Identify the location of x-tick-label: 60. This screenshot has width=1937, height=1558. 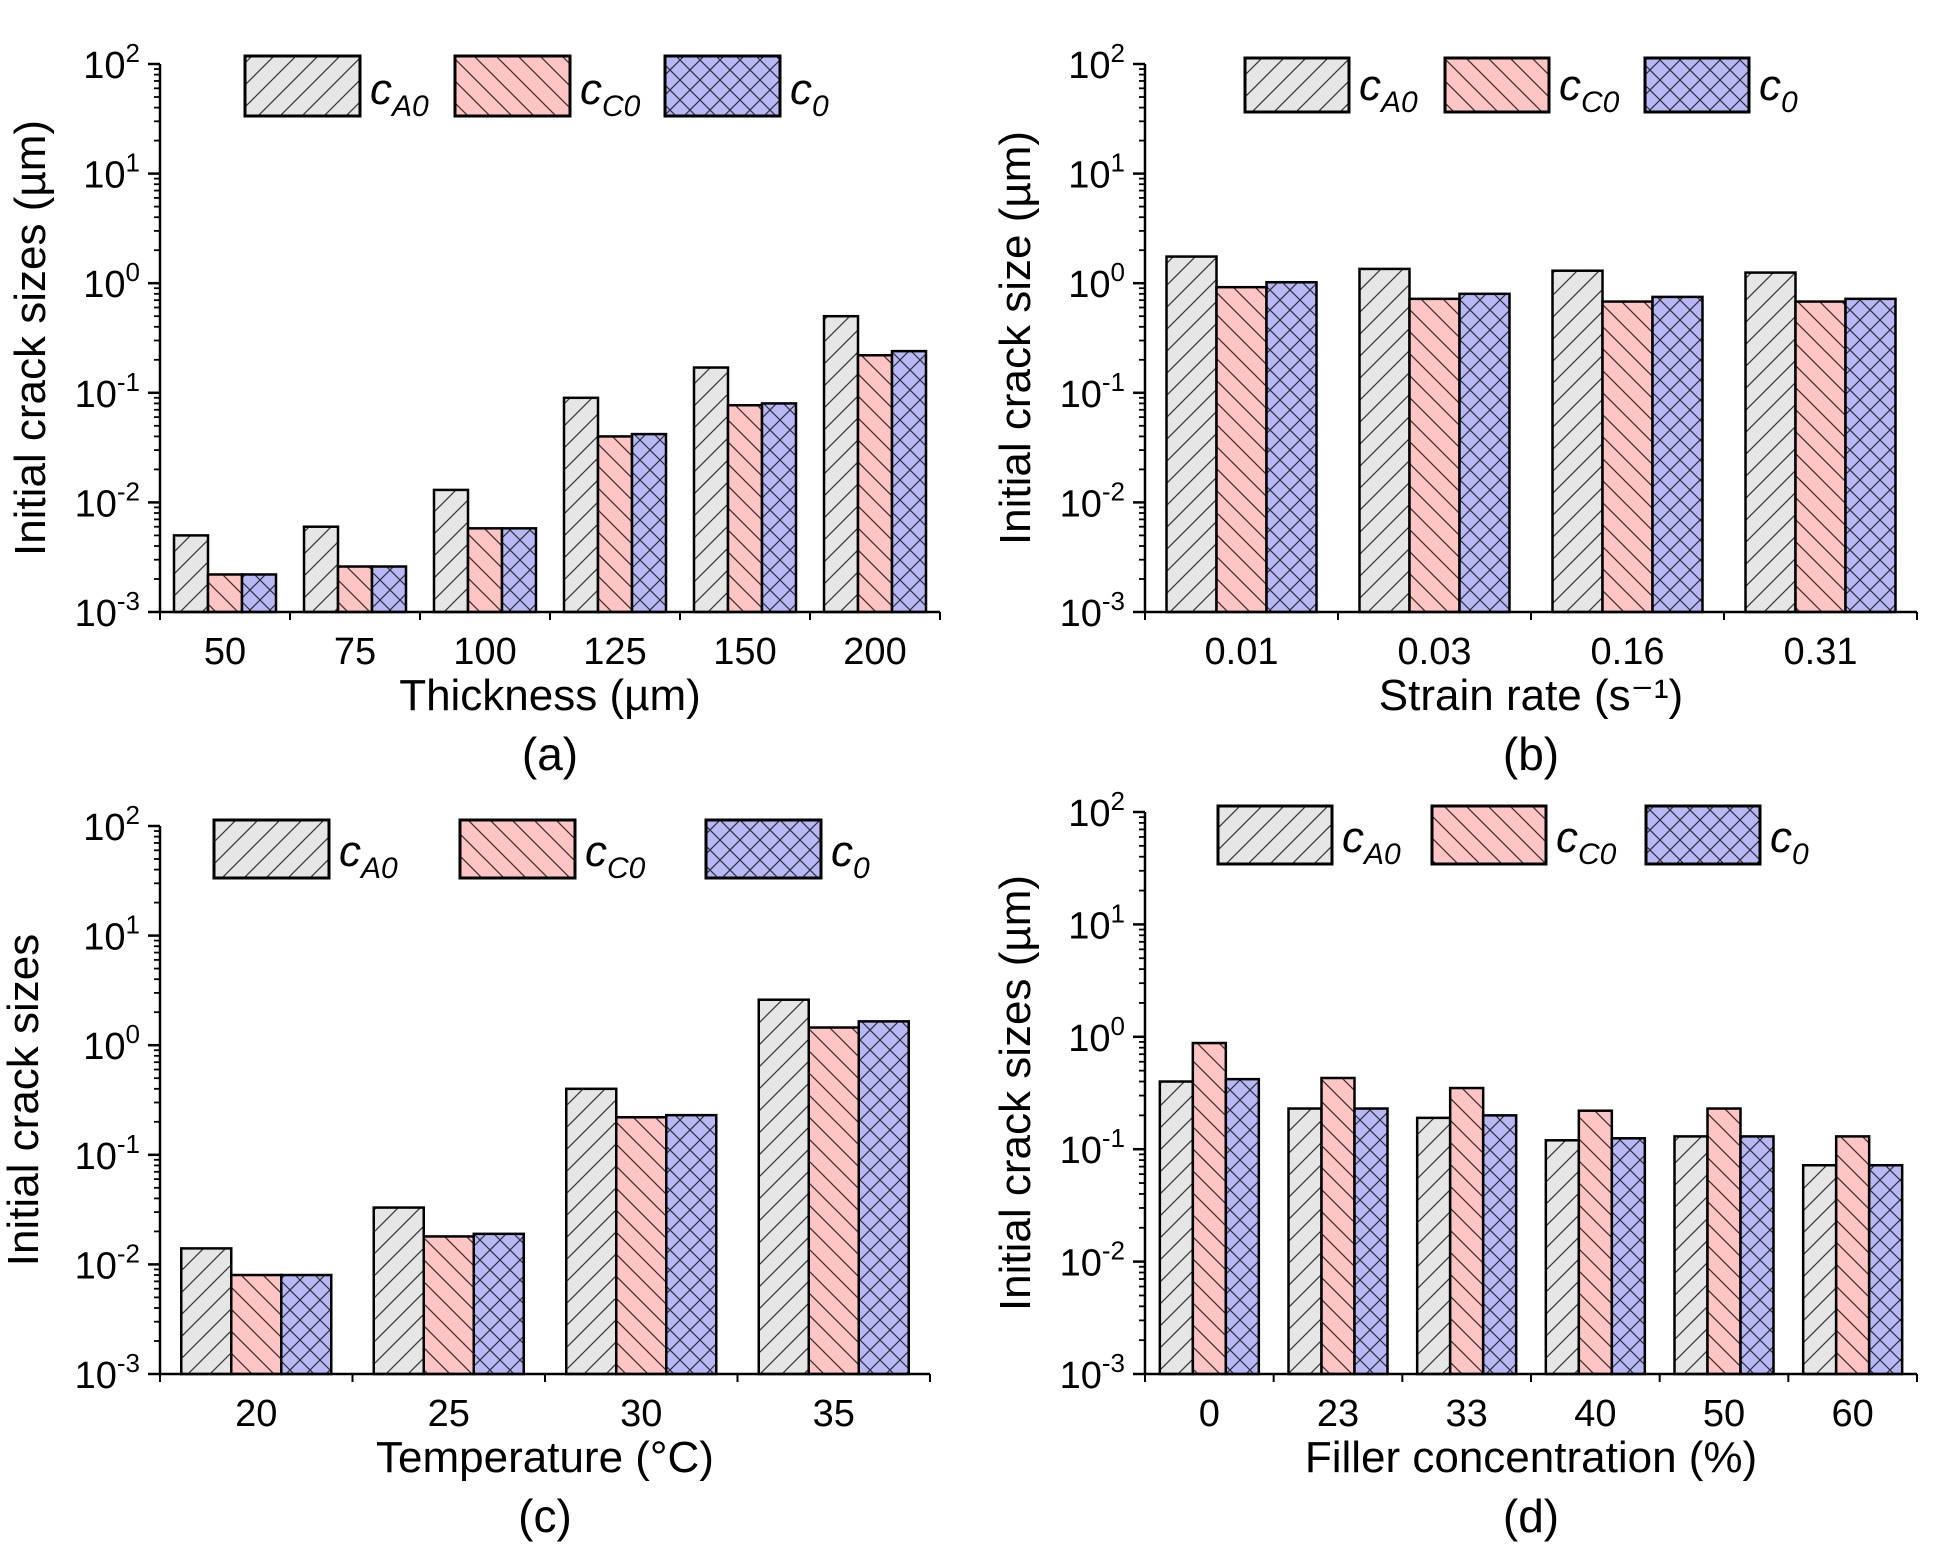
(1853, 1414).